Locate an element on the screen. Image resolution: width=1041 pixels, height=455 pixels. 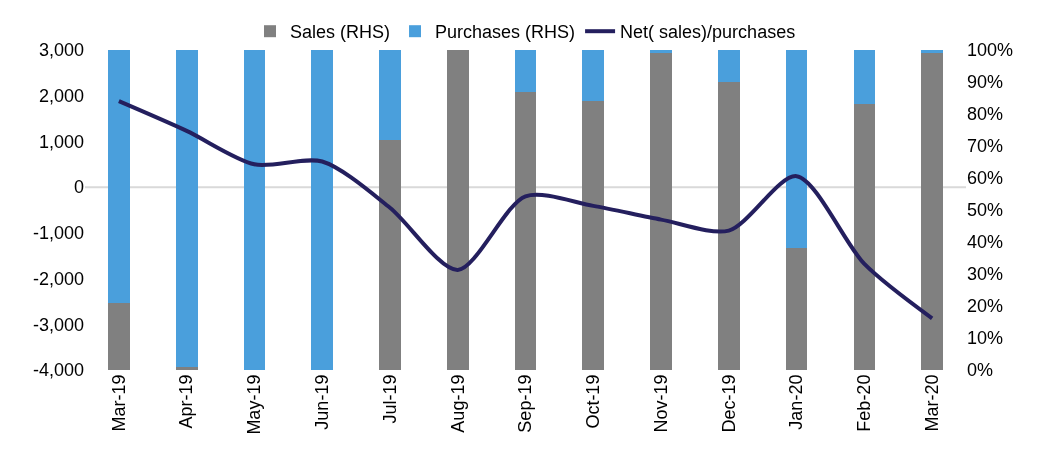
y2-tick-label: 80% is located at coordinates (985, 114).